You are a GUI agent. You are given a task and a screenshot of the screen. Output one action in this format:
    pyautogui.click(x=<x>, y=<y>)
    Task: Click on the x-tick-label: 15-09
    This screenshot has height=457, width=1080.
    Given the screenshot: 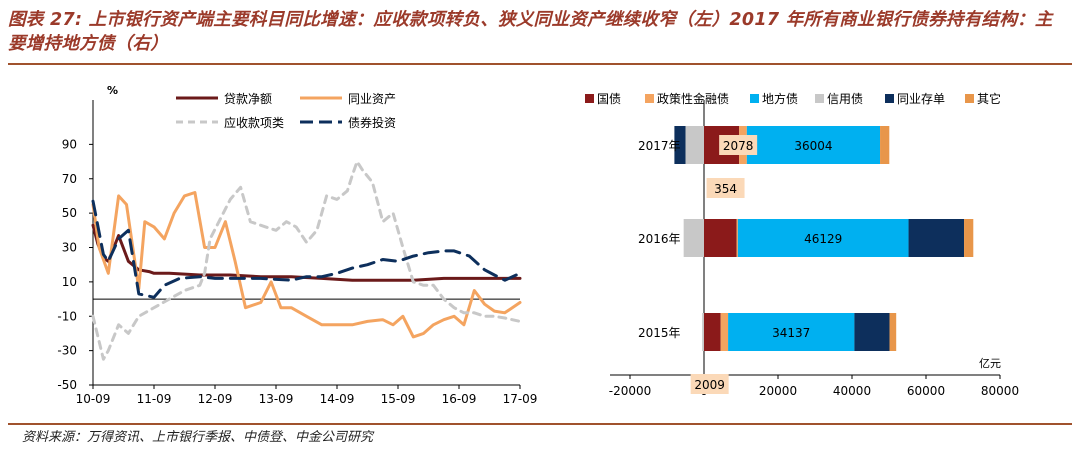 What is the action you would take?
    pyautogui.click(x=398, y=399)
    